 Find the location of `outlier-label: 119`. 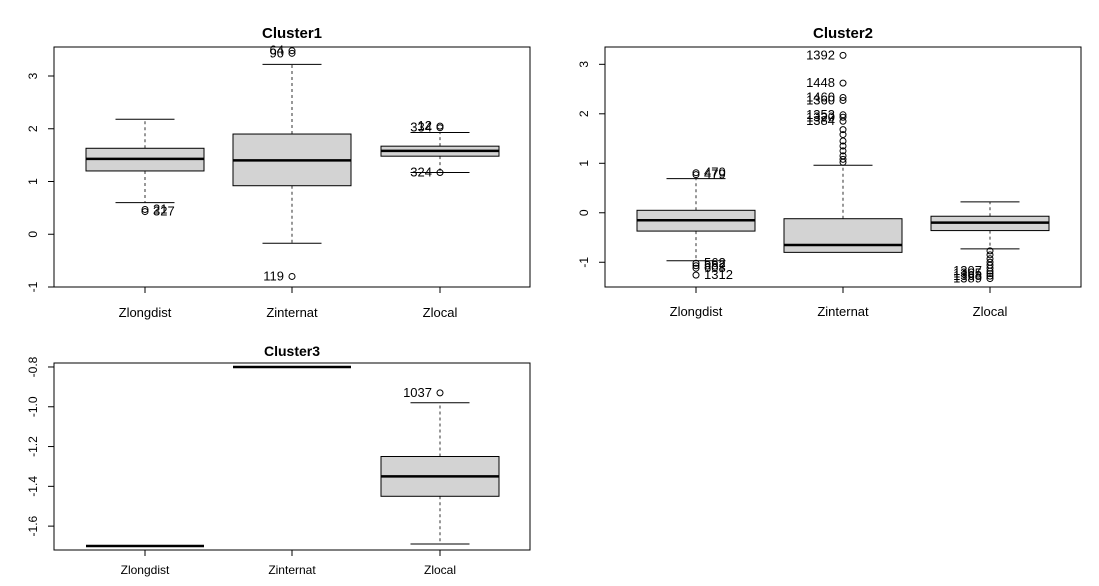

outlier-label: 119 is located at coordinates (273, 275).